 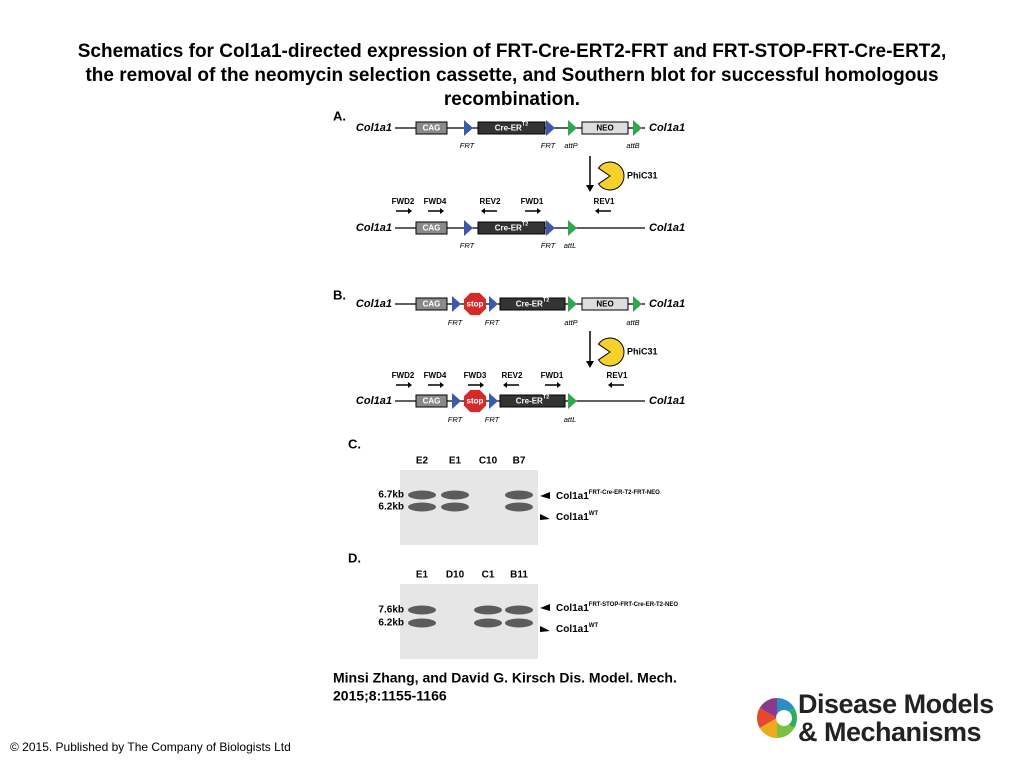 What do you see at coordinates (475, 304) in the screenshot?
I see `text: stop` at bounding box center [475, 304].